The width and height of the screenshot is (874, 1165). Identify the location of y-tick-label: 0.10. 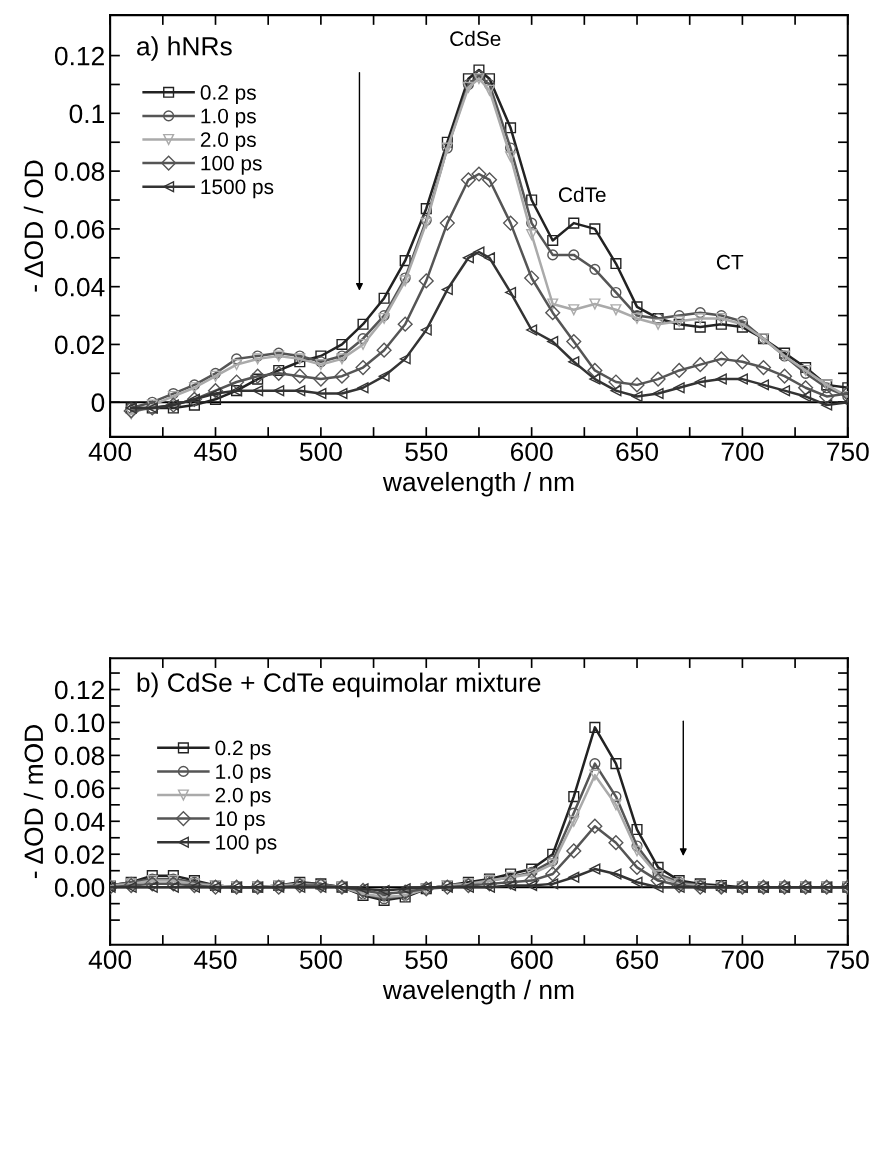
(79, 723).